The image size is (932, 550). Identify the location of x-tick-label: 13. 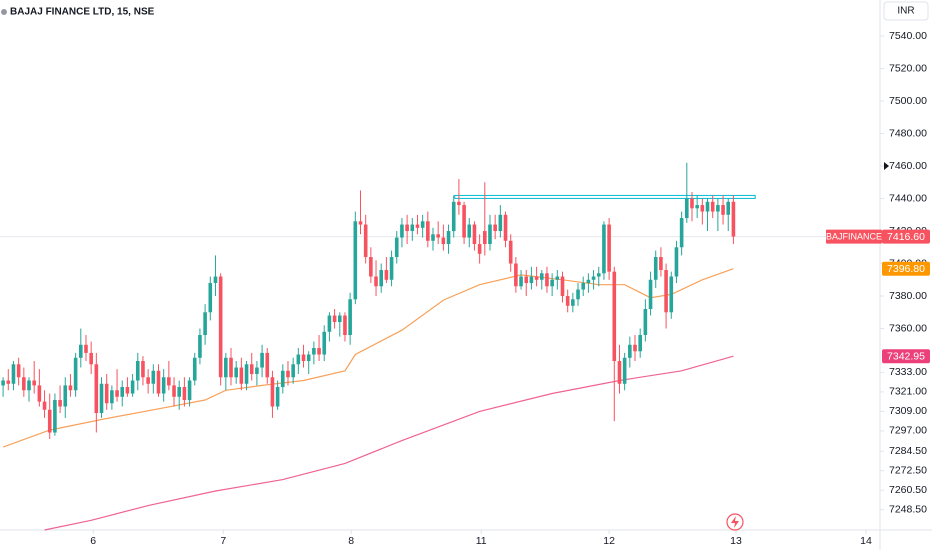
(736, 541).